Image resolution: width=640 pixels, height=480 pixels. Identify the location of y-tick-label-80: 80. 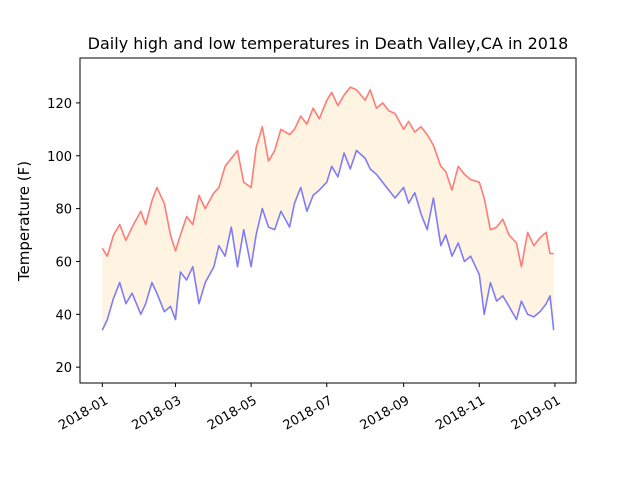
(63, 210).